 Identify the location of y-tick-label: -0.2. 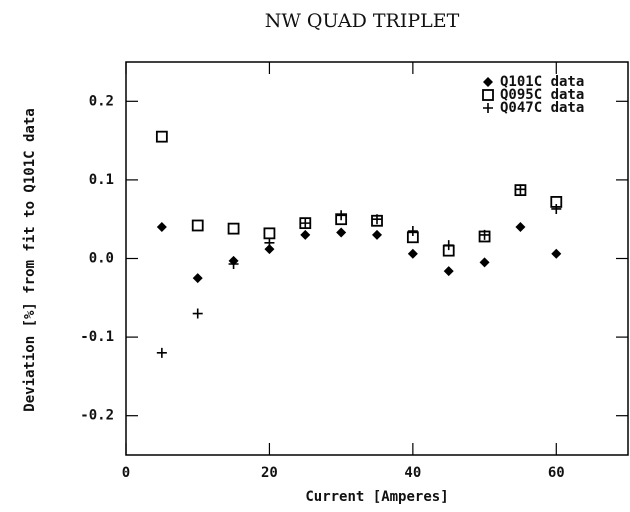
(97, 416).